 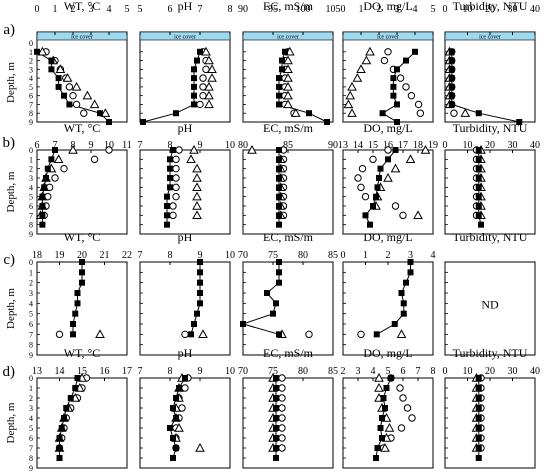 What do you see at coordinates (243, 9) in the screenshot?
I see `x-tick-label: 90` at bounding box center [243, 9].